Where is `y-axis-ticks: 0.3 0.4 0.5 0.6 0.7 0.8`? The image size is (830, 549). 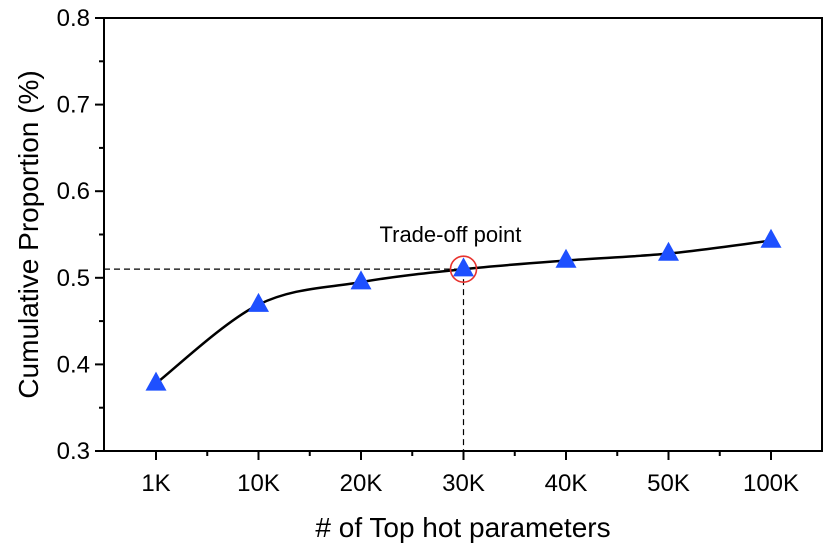
y-axis-ticks: 0.3 0.4 0.5 0.6 0.7 0.8 is located at coordinates (80, 235).